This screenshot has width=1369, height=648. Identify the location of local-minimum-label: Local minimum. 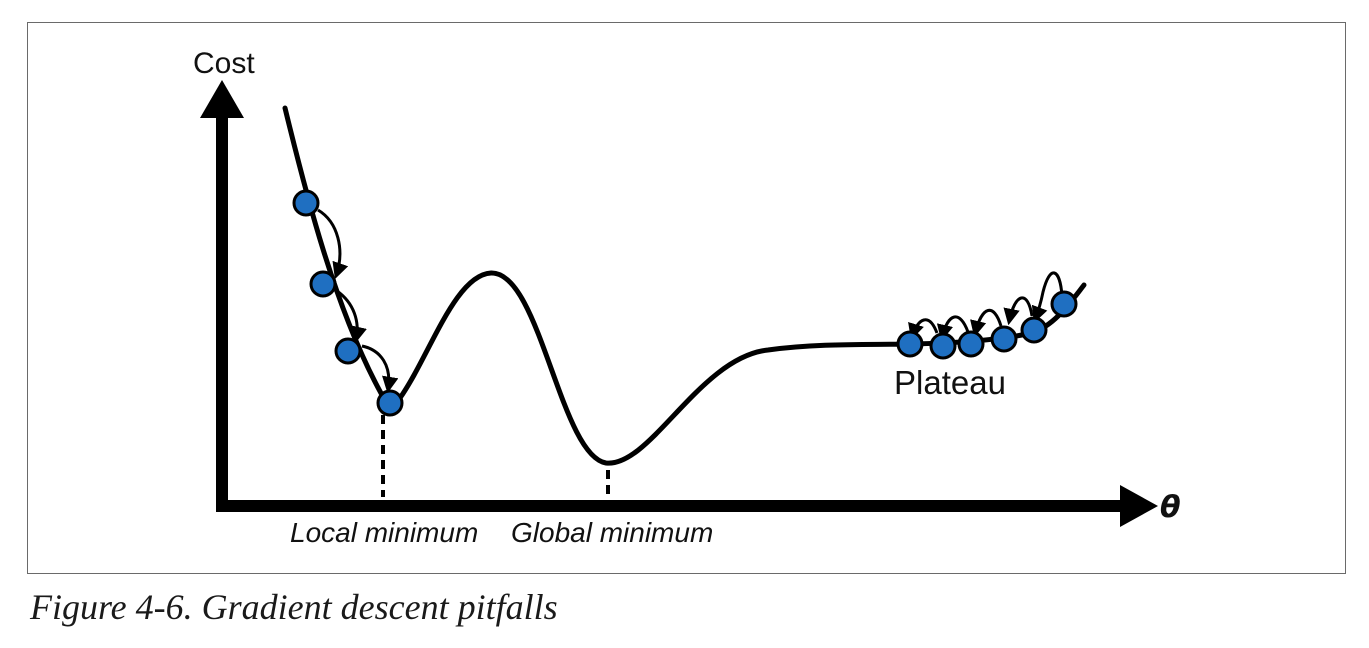
(384, 532).